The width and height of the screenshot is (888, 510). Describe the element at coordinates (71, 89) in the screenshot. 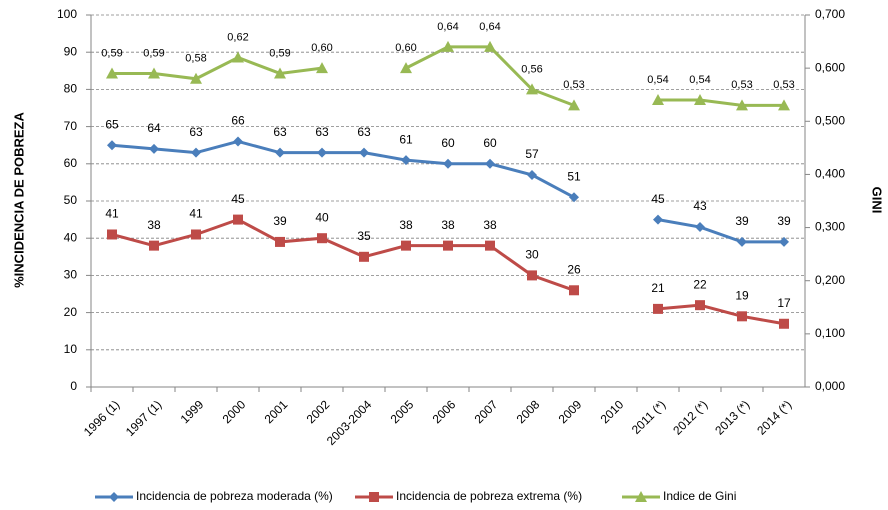

I see `y-tick-label: 80` at that location.